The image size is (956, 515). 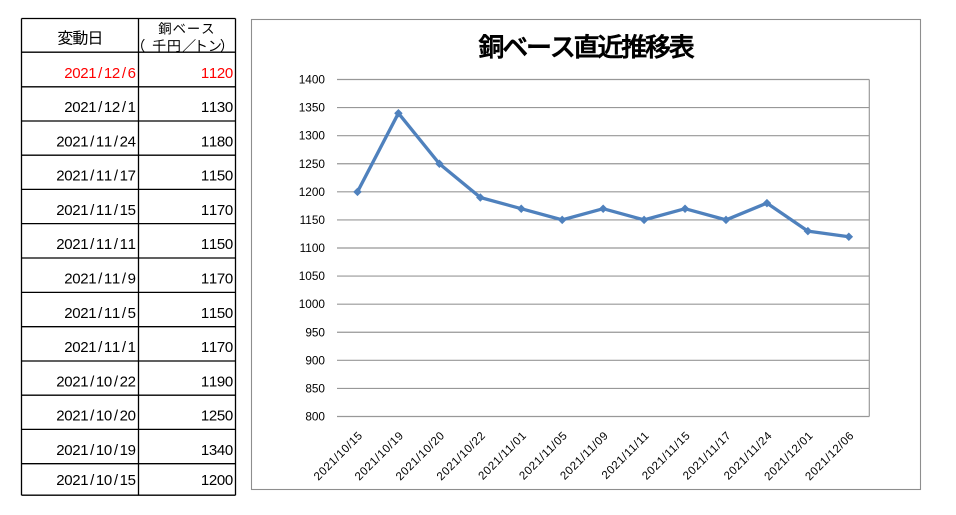 What do you see at coordinates (132, 176) in the screenshot?
I see `svg-text: 7` at bounding box center [132, 176].